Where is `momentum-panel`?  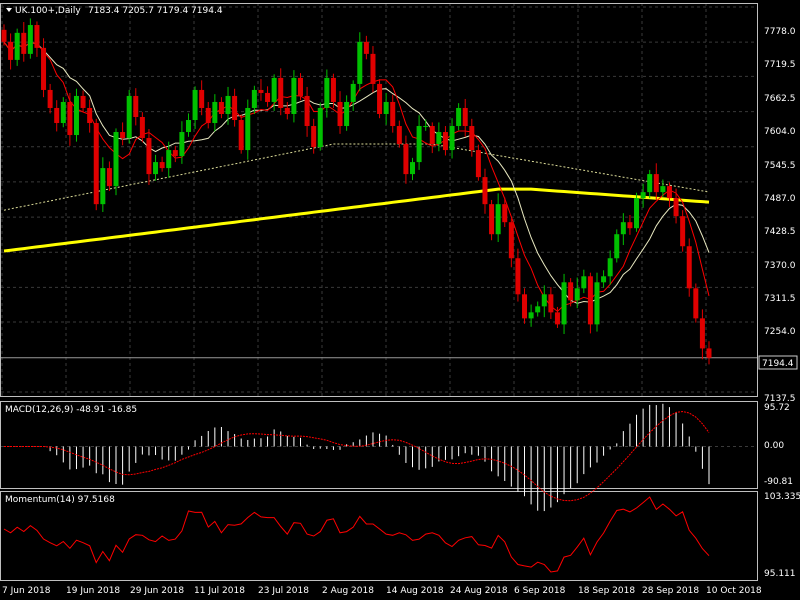
momentum-panel is located at coordinates (356, 534).